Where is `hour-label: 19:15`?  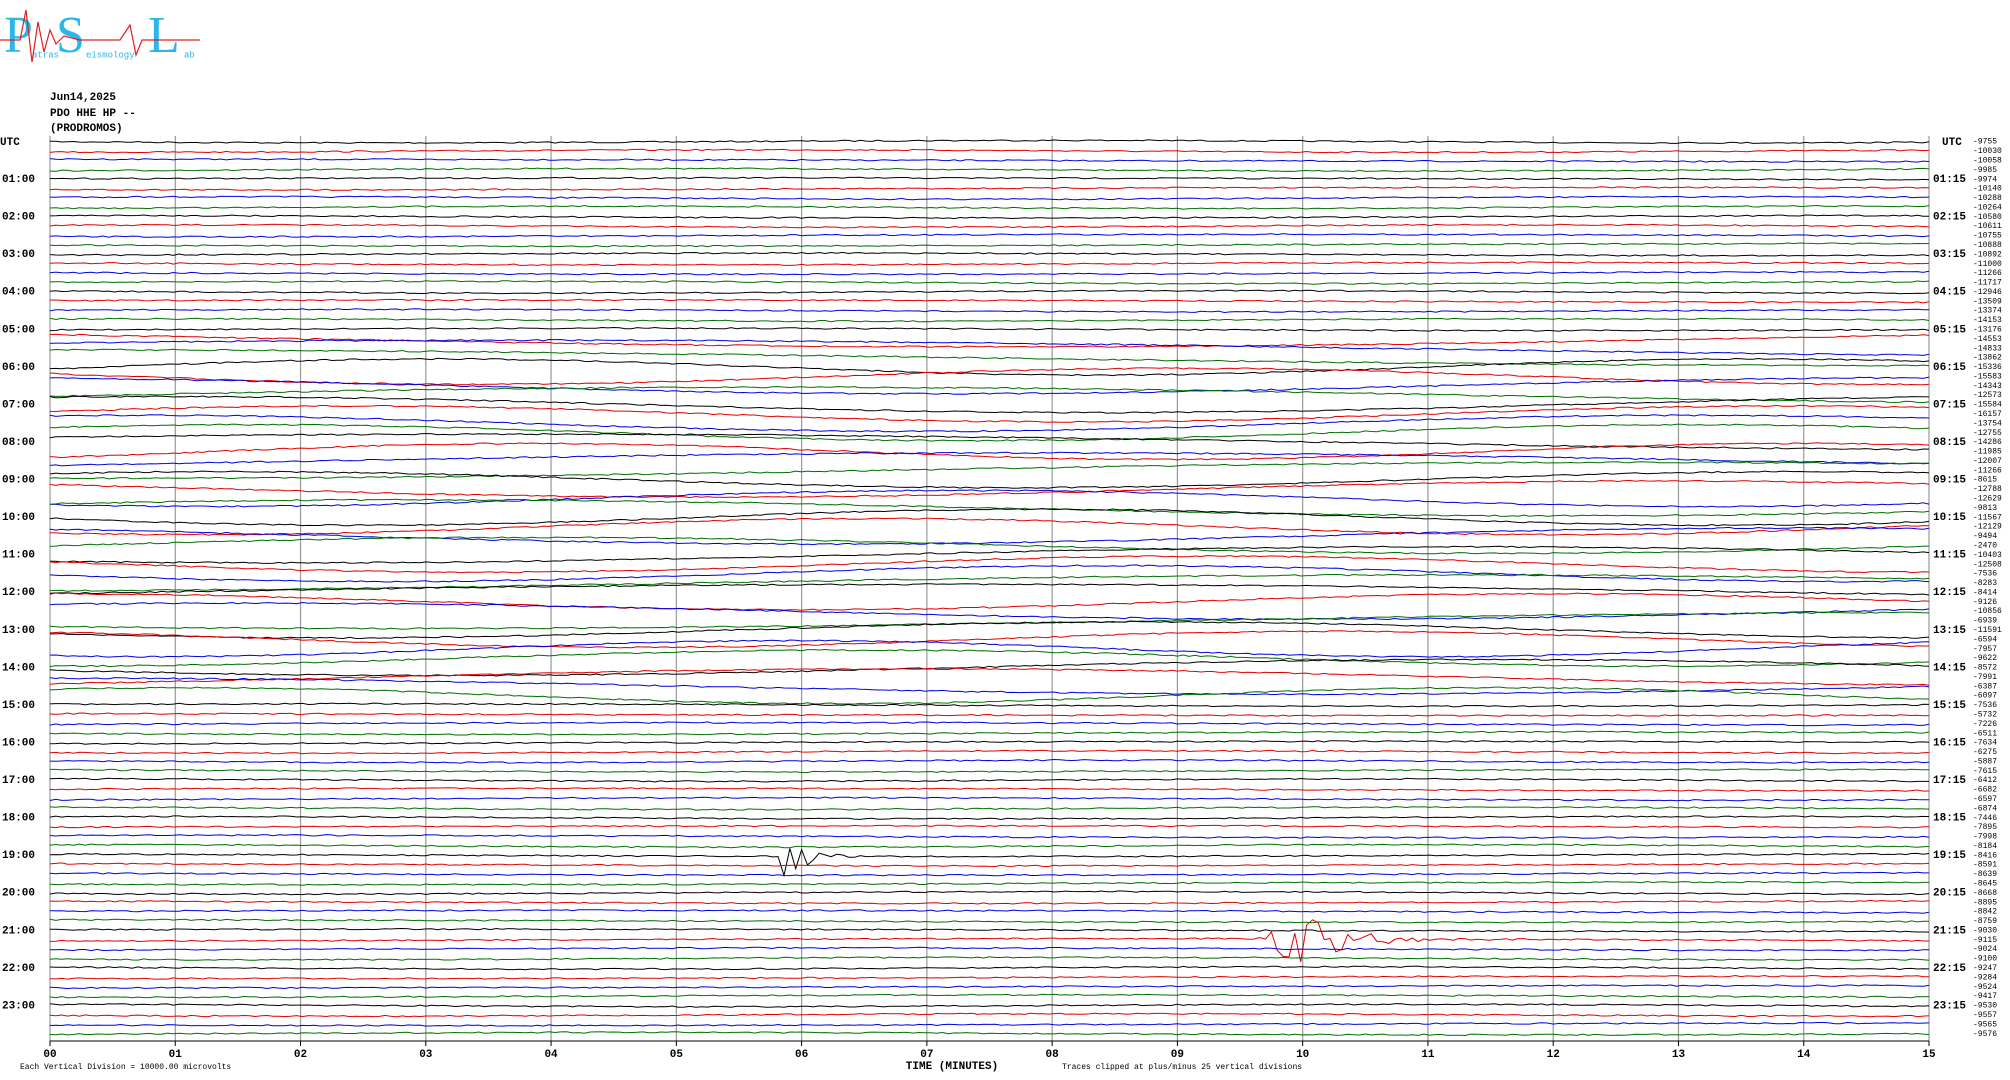
hour-label: 19:15 is located at coordinates (1949, 856).